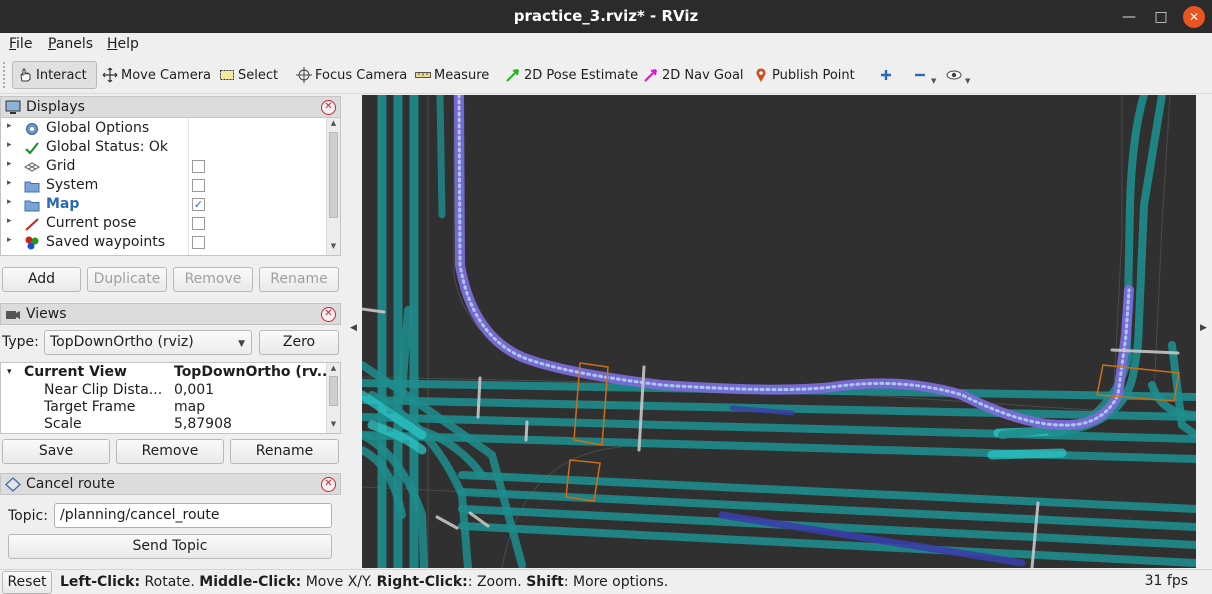 This screenshot has width=1212, height=594. I want to click on display-item-map: ▸ Map ✓, so click(164, 204).